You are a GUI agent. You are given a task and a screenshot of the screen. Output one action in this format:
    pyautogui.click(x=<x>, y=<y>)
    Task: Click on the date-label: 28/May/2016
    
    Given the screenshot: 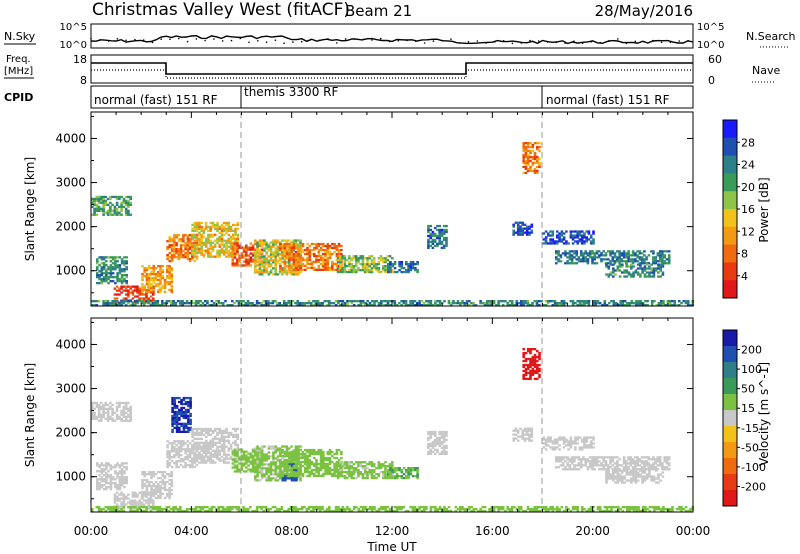 What is the action you would take?
    pyautogui.click(x=644, y=11)
    